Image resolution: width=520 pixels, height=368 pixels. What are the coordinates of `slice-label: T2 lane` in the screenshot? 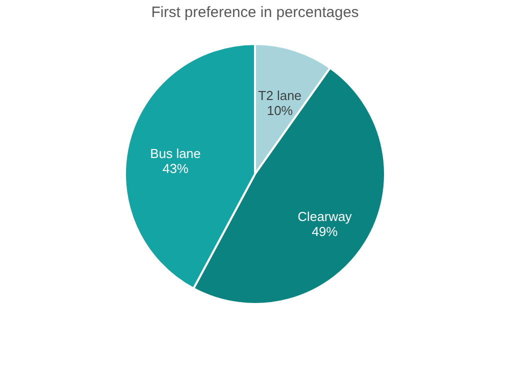 It's located at (280, 95).